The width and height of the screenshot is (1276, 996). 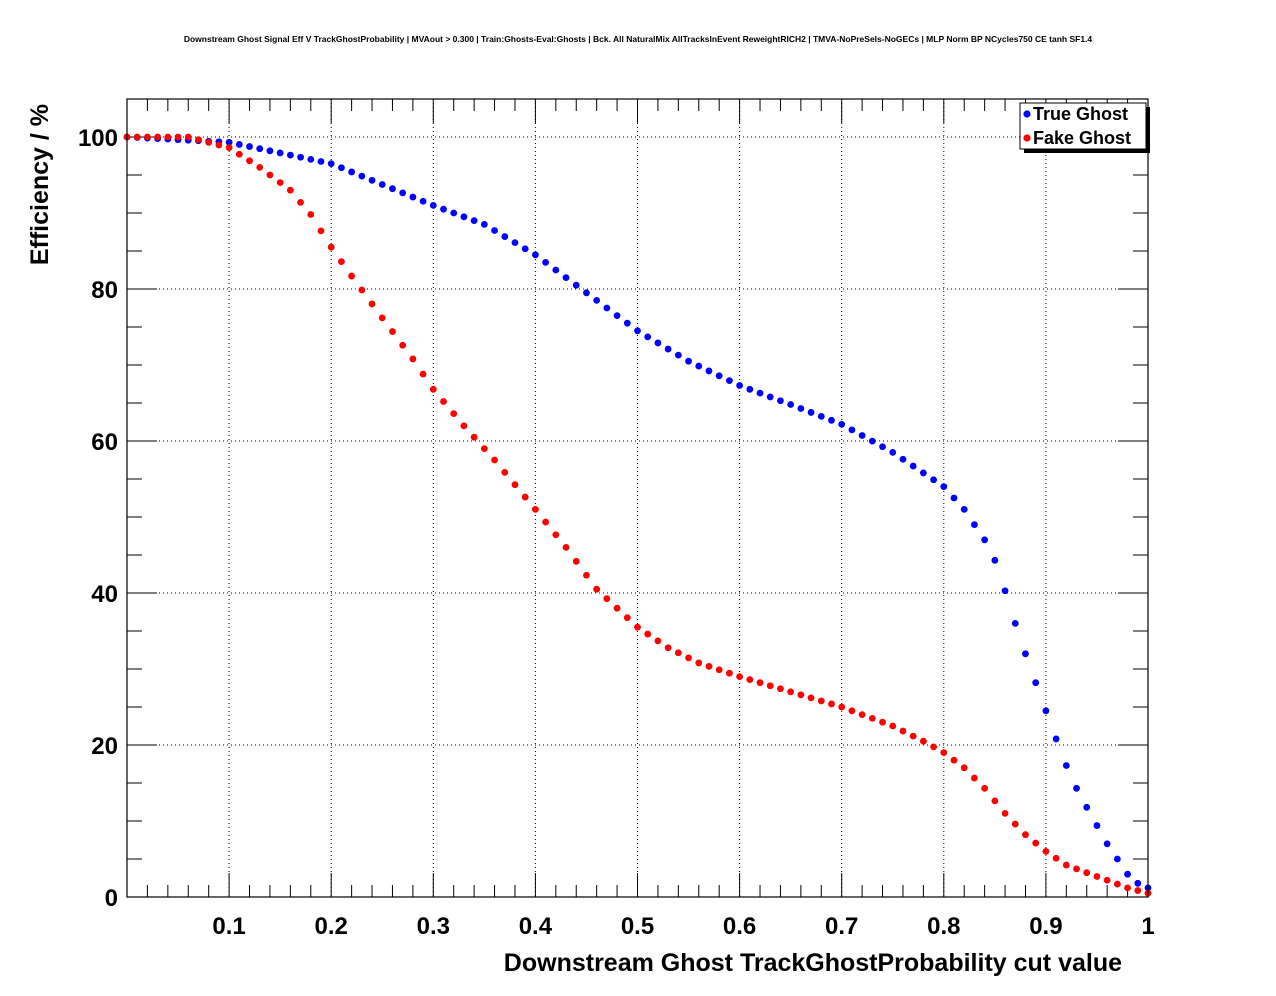 What do you see at coordinates (98, 138) in the screenshot?
I see `y-tick-label: 100` at bounding box center [98, 138].